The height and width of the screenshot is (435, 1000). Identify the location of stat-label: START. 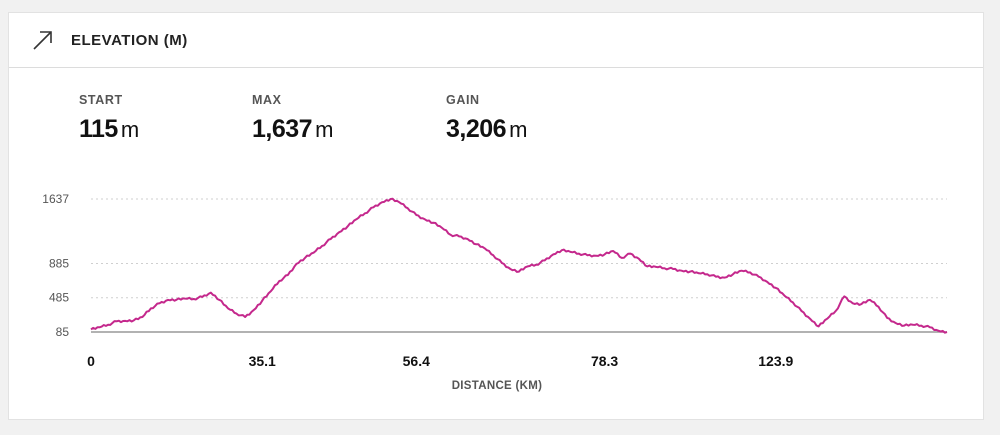
(101, 100).